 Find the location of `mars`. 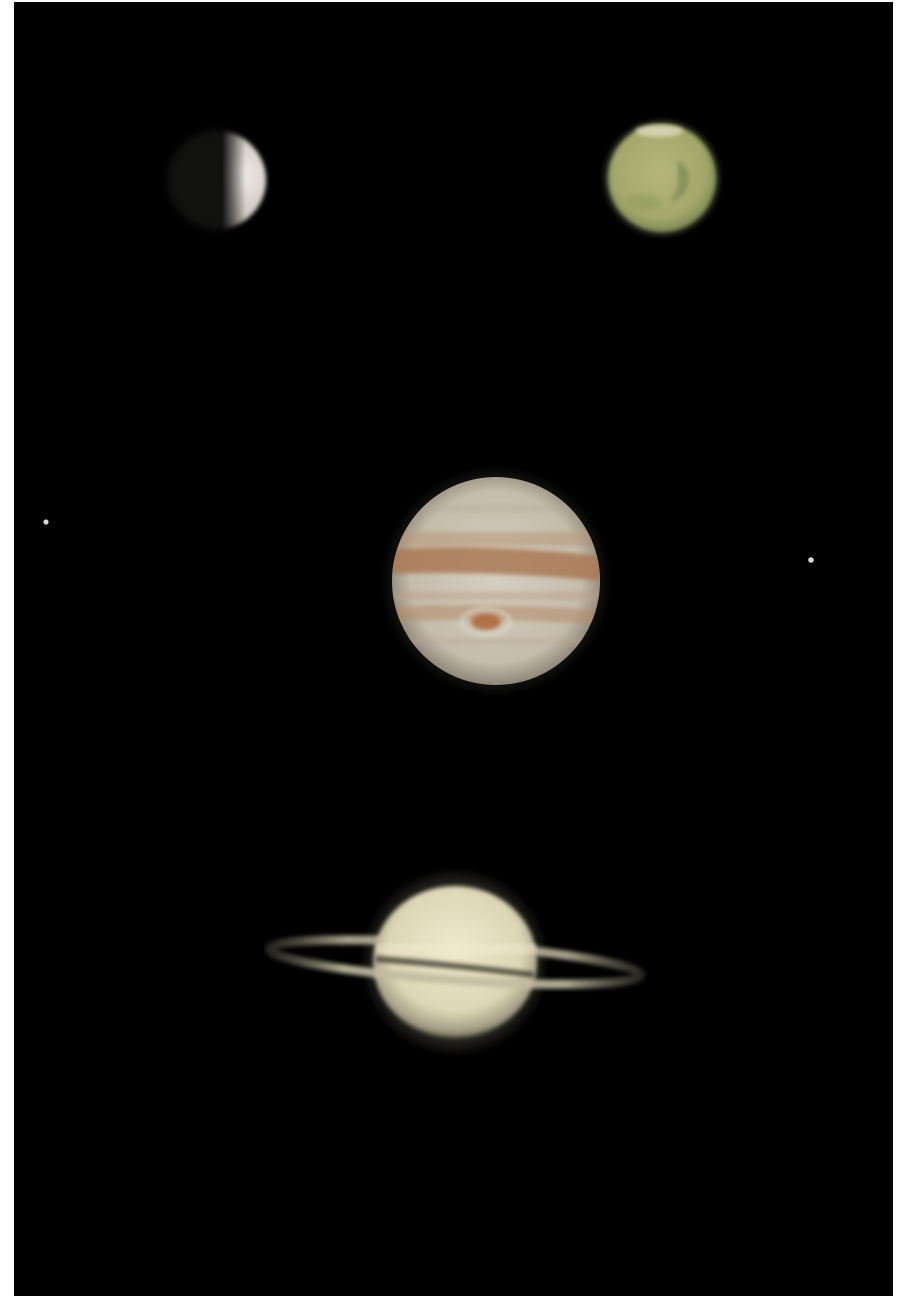

mars is located at coordinates (662, 178).